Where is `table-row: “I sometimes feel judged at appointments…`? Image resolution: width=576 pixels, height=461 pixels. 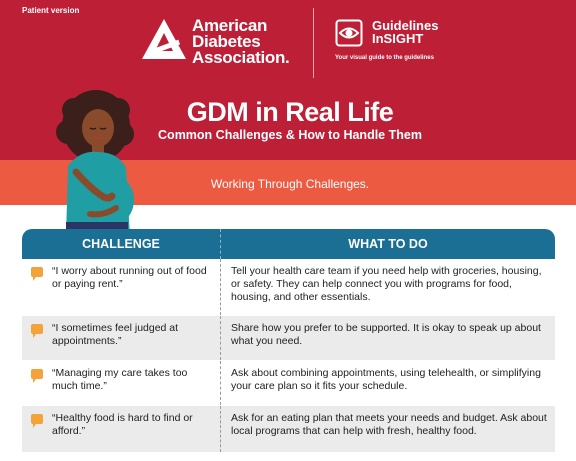 table-row: “I sometimes feel judged at appointments… is located at coordinates (288, 338).